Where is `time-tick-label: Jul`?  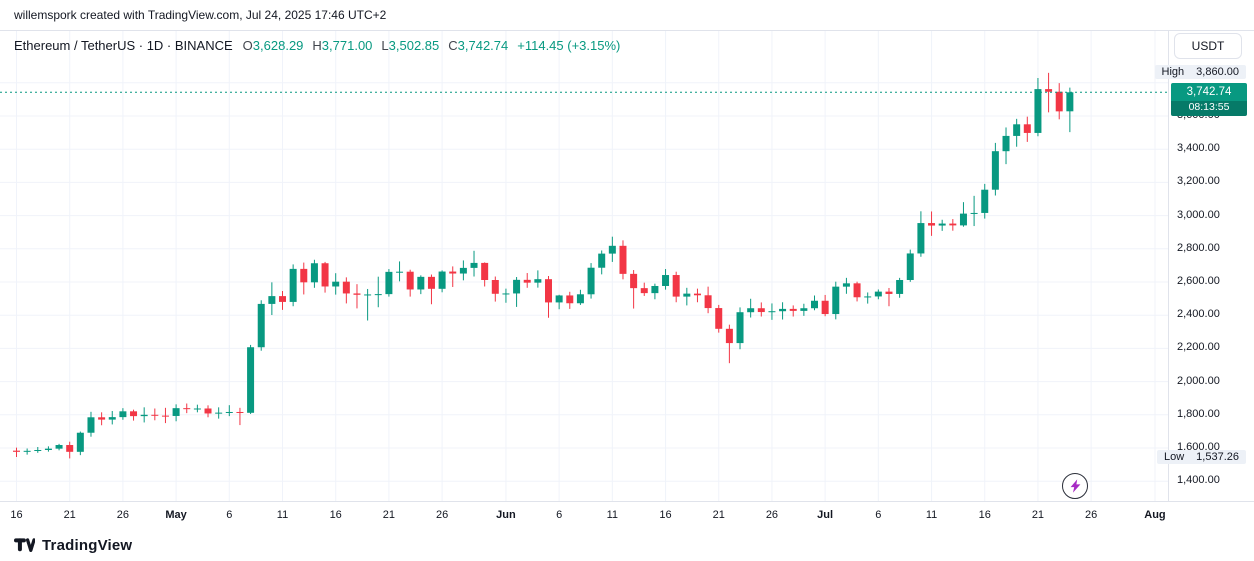 time-tick-label: Jul is located at coordinates (825, 515).